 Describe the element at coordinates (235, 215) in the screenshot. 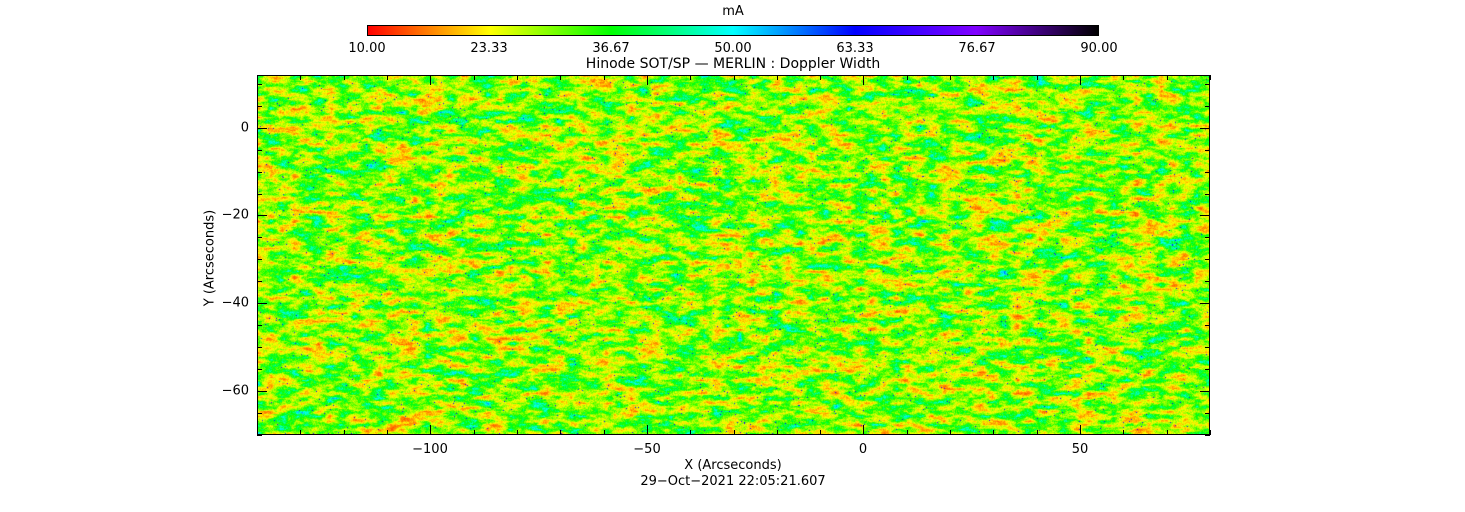

I see `y-tick-label: −20` at that location.